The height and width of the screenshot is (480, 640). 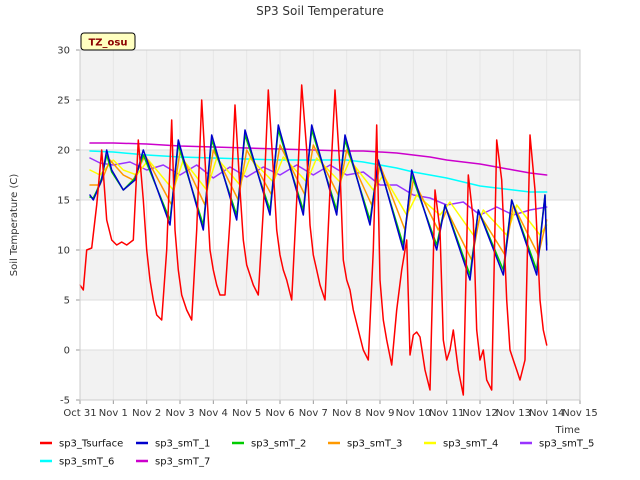 What do you see at coordinates (179, 413) in the screenshot?
I see `x-tick-label: Nov 3` at bounding box center [179, 413].